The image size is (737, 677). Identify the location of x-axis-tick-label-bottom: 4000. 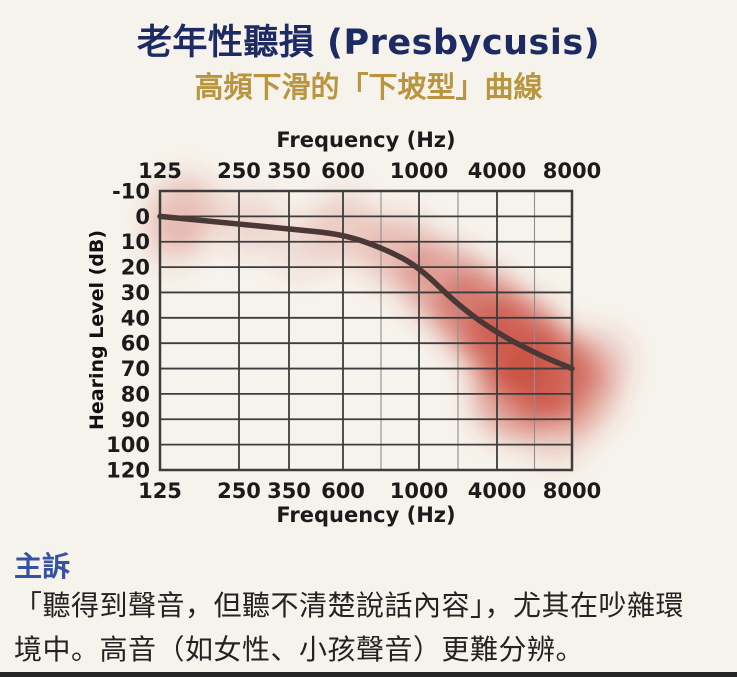
(497, 491).